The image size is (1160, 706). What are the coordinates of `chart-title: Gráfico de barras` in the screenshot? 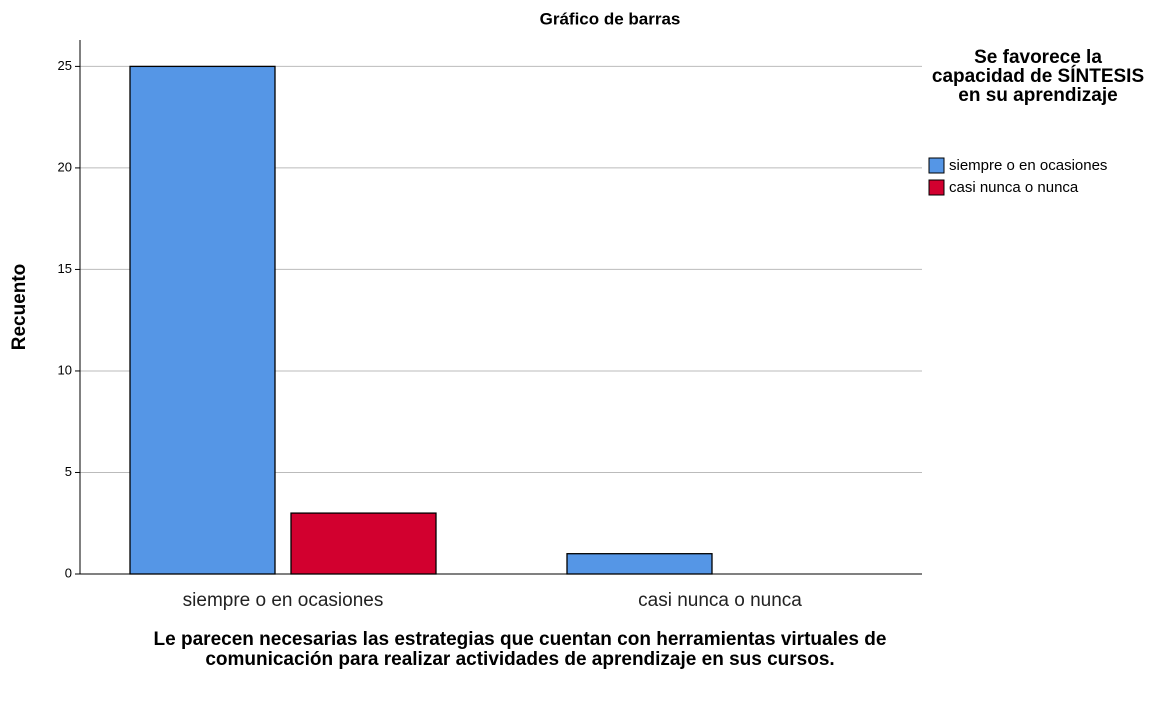 It's located at (610, 18).